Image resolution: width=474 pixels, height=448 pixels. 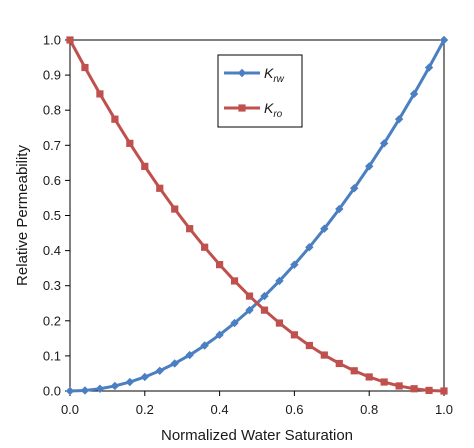 I want to click on y-tick-label: 0.4, so click(x=52, y=250).